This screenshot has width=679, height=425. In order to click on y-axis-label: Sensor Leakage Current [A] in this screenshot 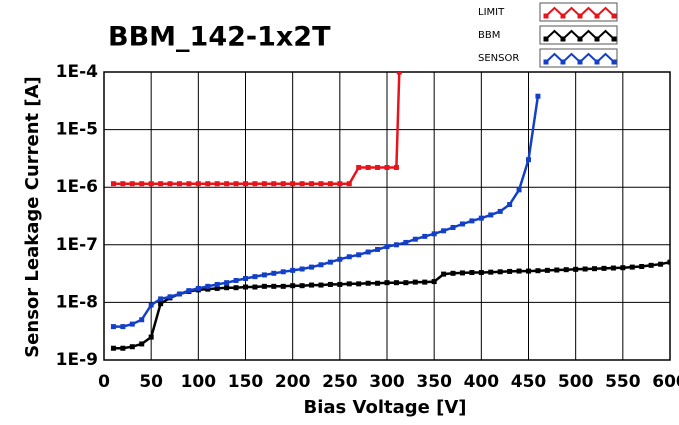, I will do `click(32, 217)`.